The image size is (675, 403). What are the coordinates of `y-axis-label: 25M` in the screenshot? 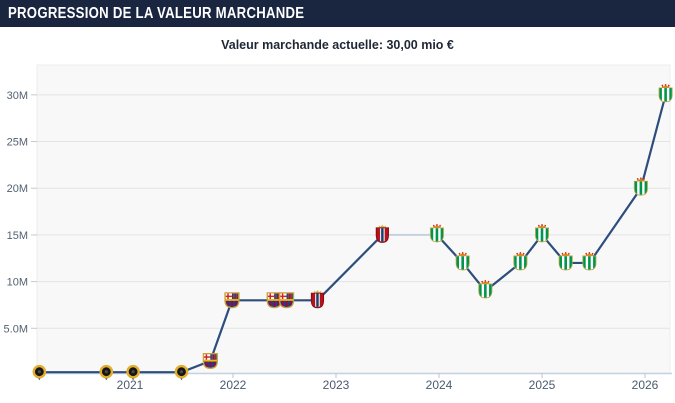 It's located at (17, 143).